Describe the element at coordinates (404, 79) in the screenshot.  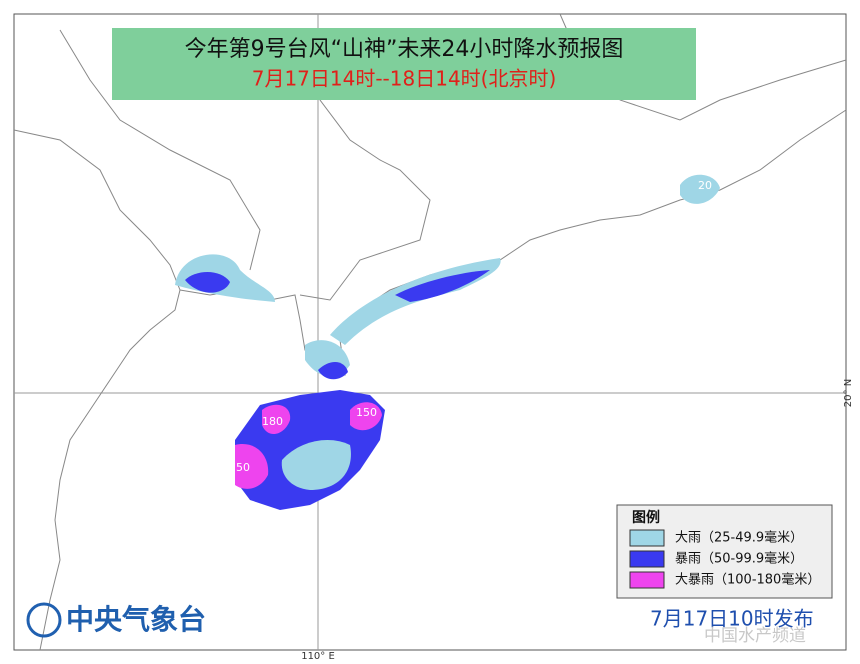
I see `subtitle: 7月17日14时--18日14时(北京时)` at that location.